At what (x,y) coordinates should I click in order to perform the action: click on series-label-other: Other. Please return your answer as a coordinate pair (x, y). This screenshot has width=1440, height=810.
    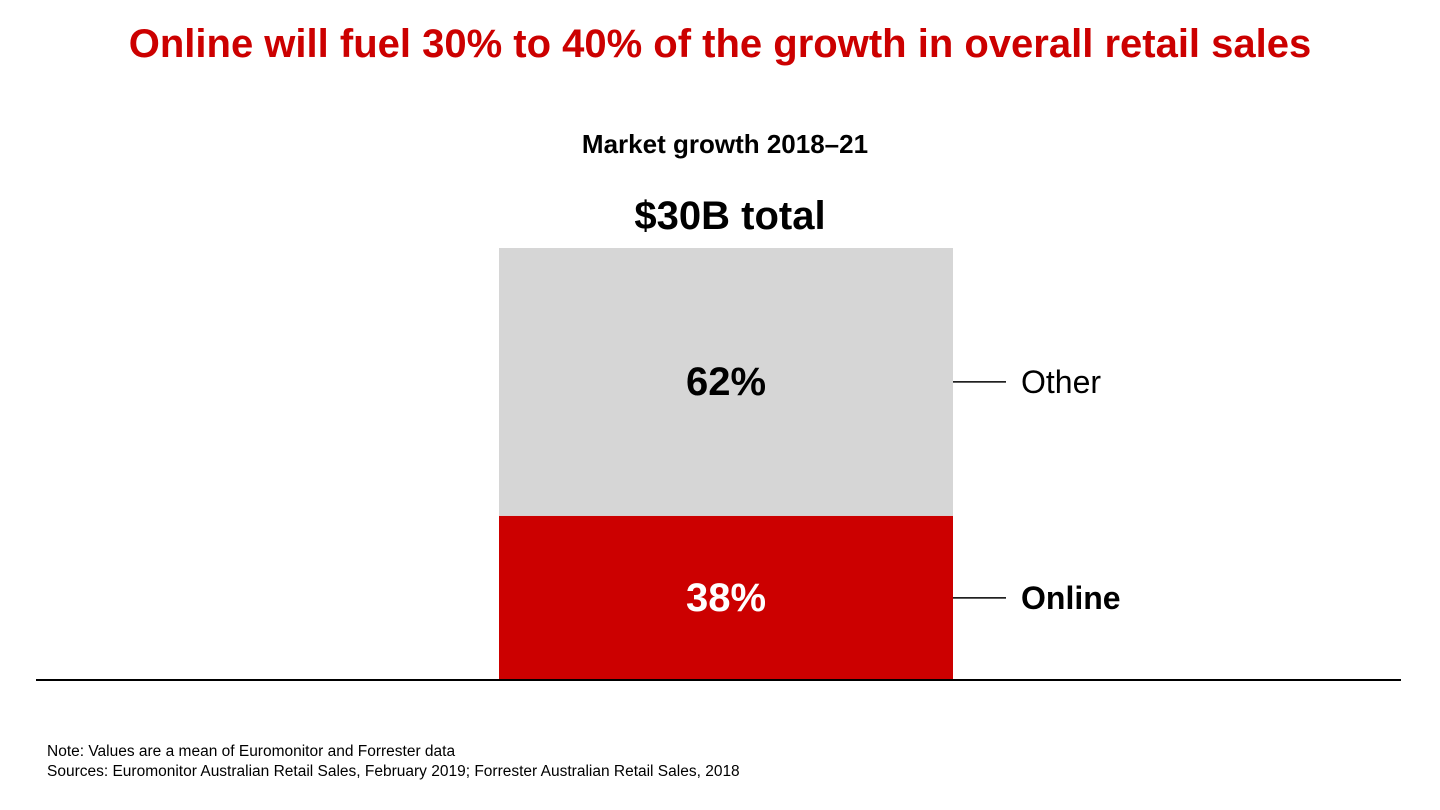
    Looking at the image, I should click on (1061, 382).